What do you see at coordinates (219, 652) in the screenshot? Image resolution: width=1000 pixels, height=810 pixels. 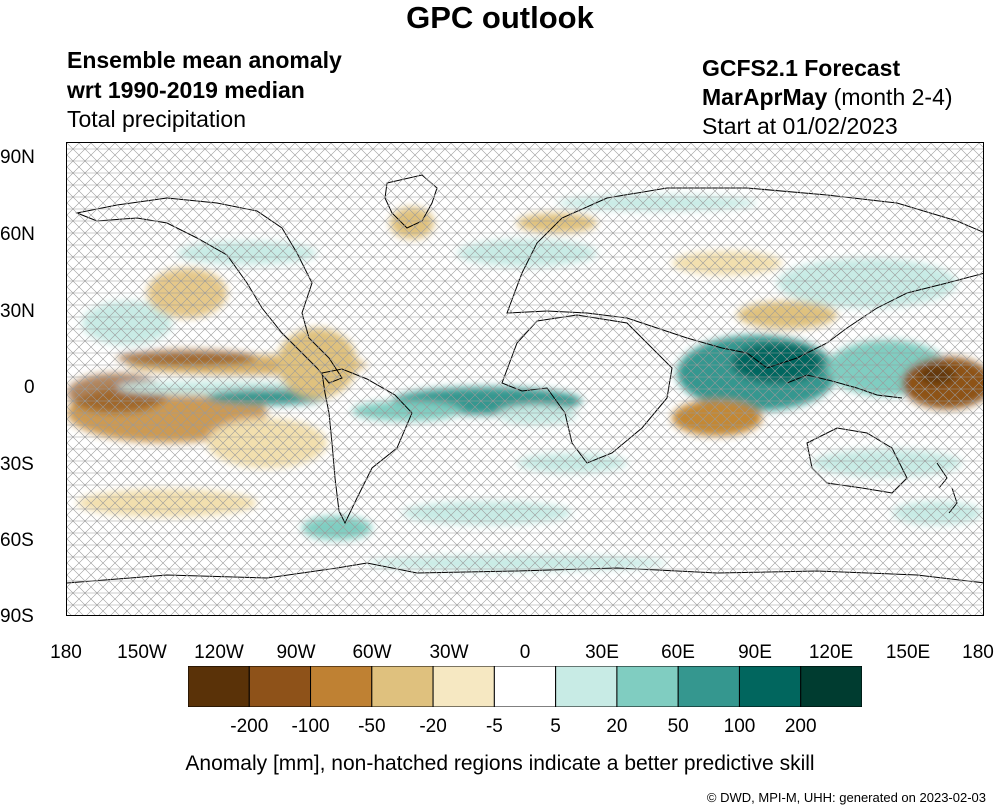 I see `lon-label: 120W` at bounding box center [219, 652].